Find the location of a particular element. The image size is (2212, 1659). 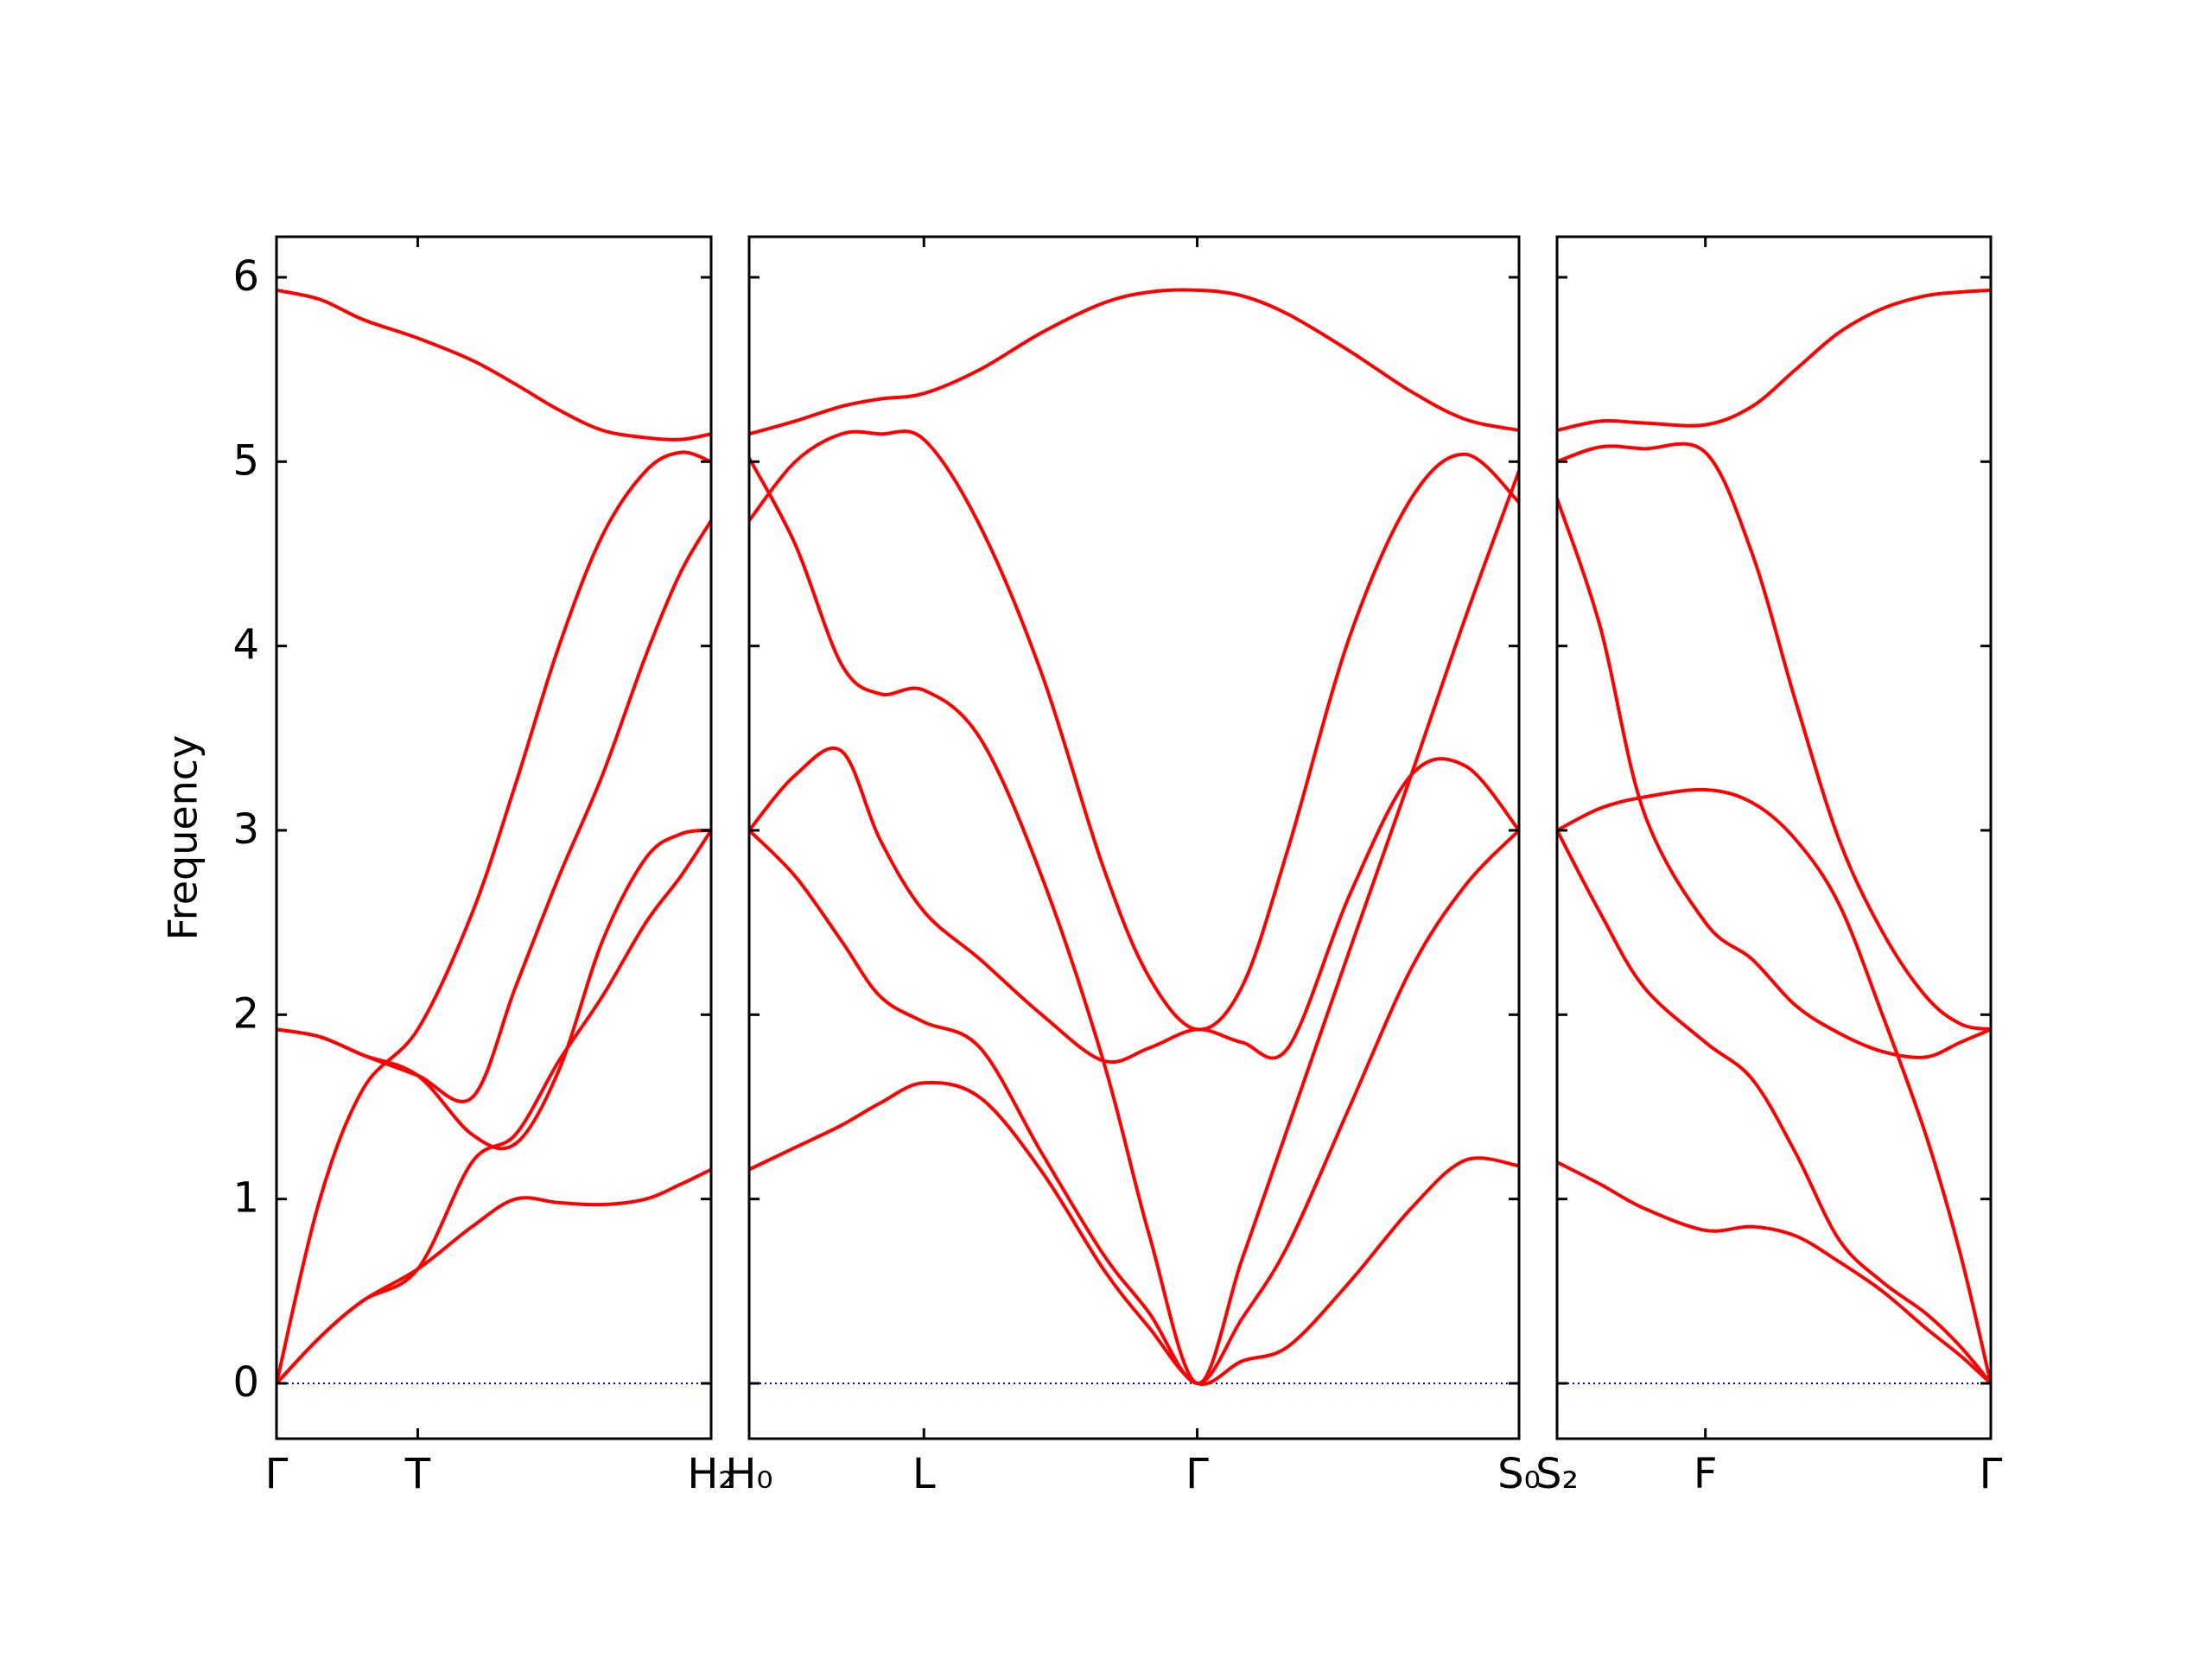

x-tick-label: S₀ is located at coordinates (1519, 1474).